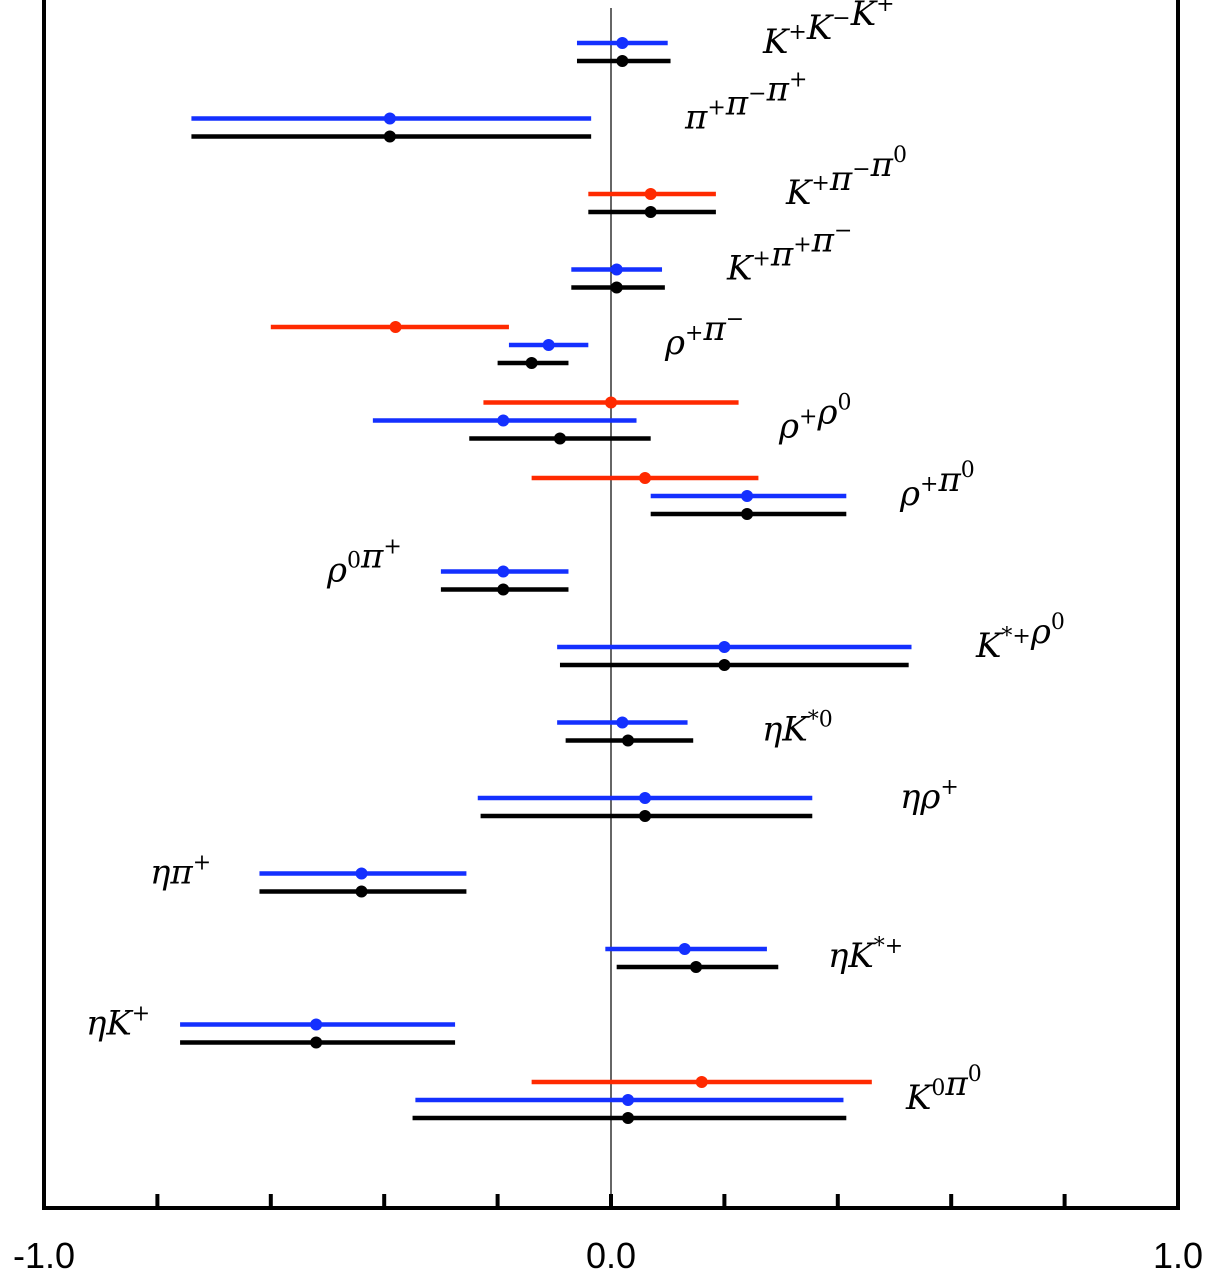 Image resolution: width=1220 pixels, height=1274 pixels. What do you see at coordinates (820, 720) in the screenshot?
I see `mode-label-sup: *0` at bounding box center [820, 720].